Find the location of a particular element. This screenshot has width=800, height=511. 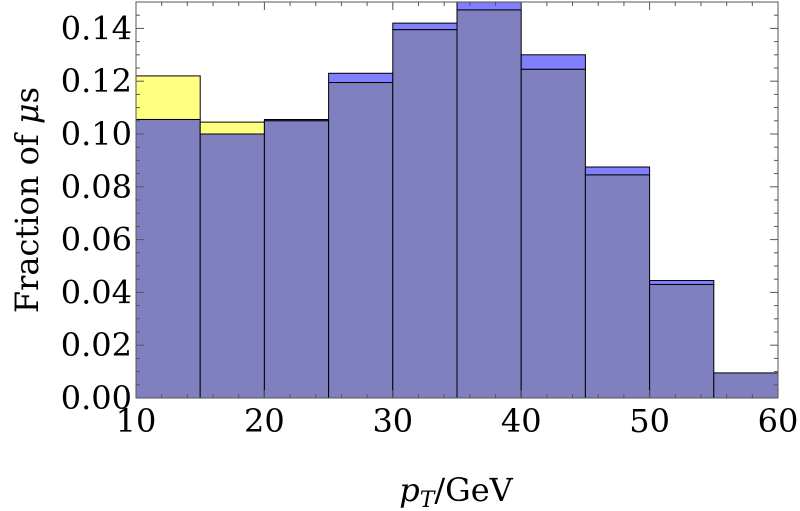

x-axis-title-sub: T is located at coordinates (428, 499).